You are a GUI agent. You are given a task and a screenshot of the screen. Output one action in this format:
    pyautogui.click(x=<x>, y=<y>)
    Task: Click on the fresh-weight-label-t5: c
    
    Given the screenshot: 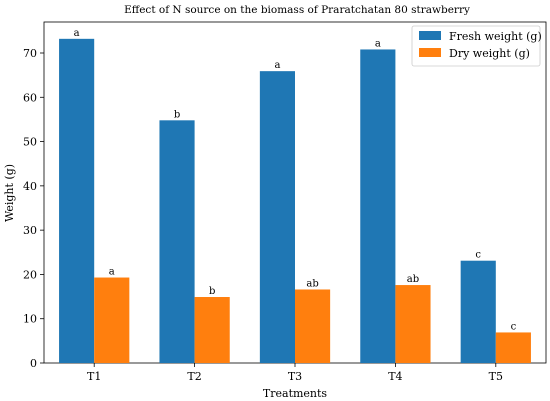 What is the action you would take?
    pyautogui.click(x=478, y=255)
    